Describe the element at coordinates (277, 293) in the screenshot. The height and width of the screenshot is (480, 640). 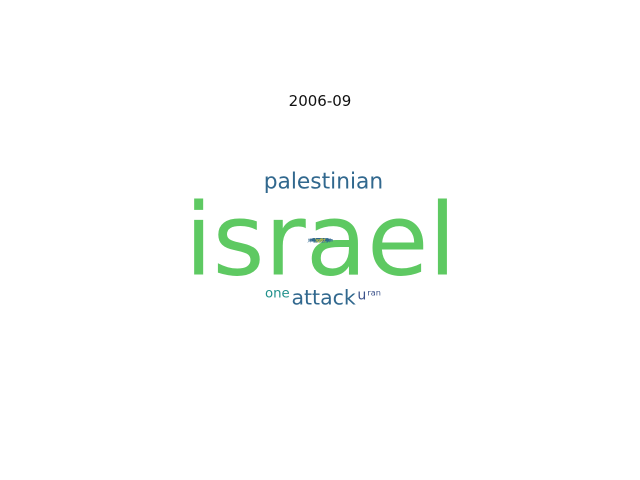
I see `cloud-word: one` at that location.